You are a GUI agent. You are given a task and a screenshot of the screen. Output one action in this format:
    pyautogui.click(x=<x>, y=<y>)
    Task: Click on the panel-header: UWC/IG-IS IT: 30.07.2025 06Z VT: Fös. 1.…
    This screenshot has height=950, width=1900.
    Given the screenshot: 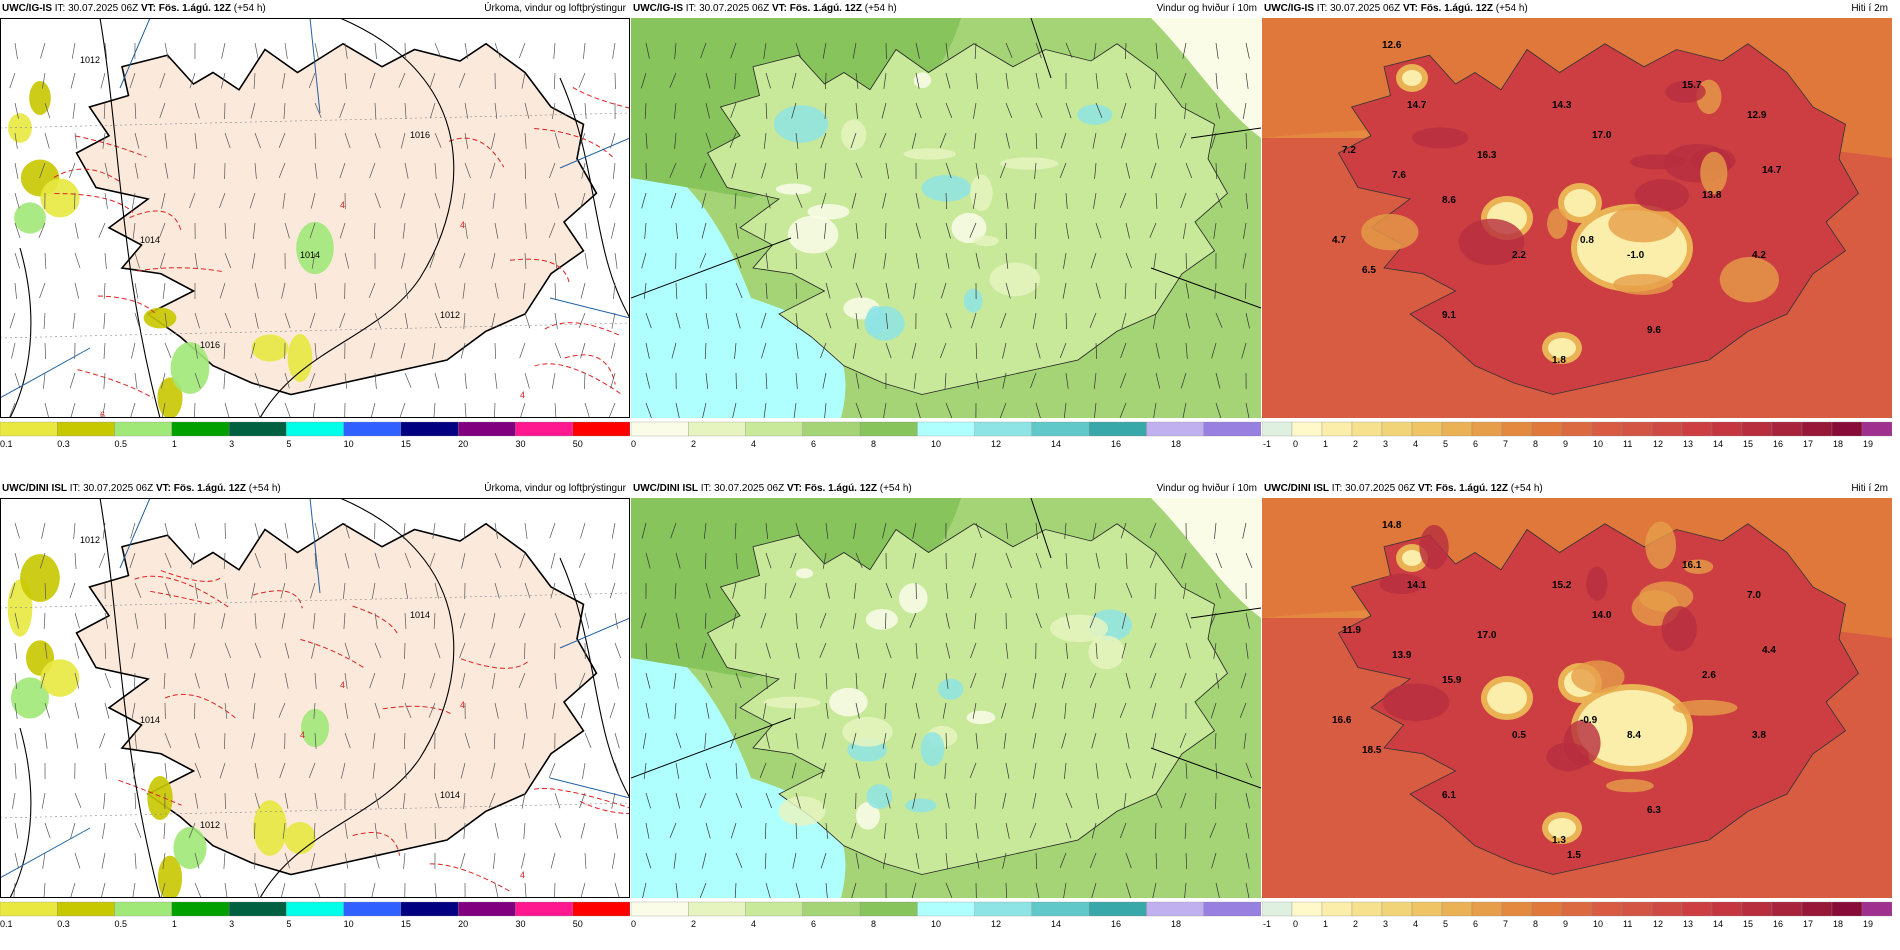 What is the action you would take?
    pyautogui.click(x=315, y=9)
    